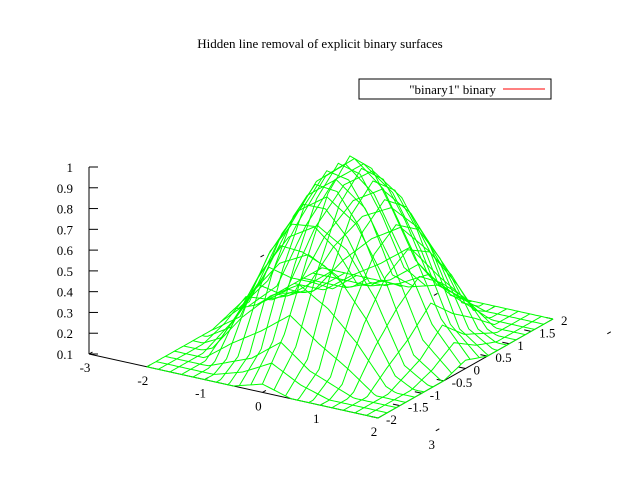 This screenshot has height=480, width=640. I want to click on x-tick-label: 0, so click(258, 405).